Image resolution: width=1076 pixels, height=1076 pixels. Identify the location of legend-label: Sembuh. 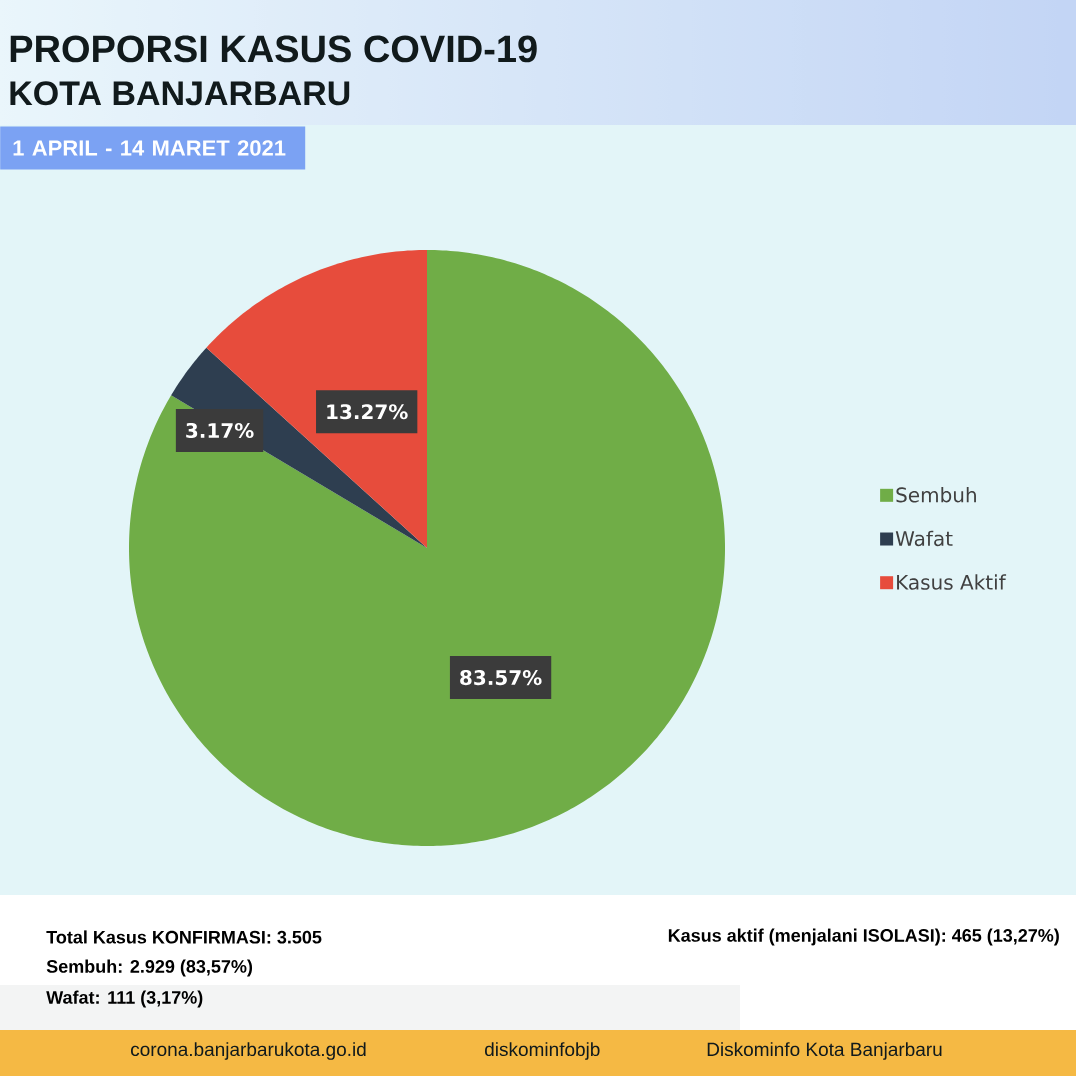
(936, 494).